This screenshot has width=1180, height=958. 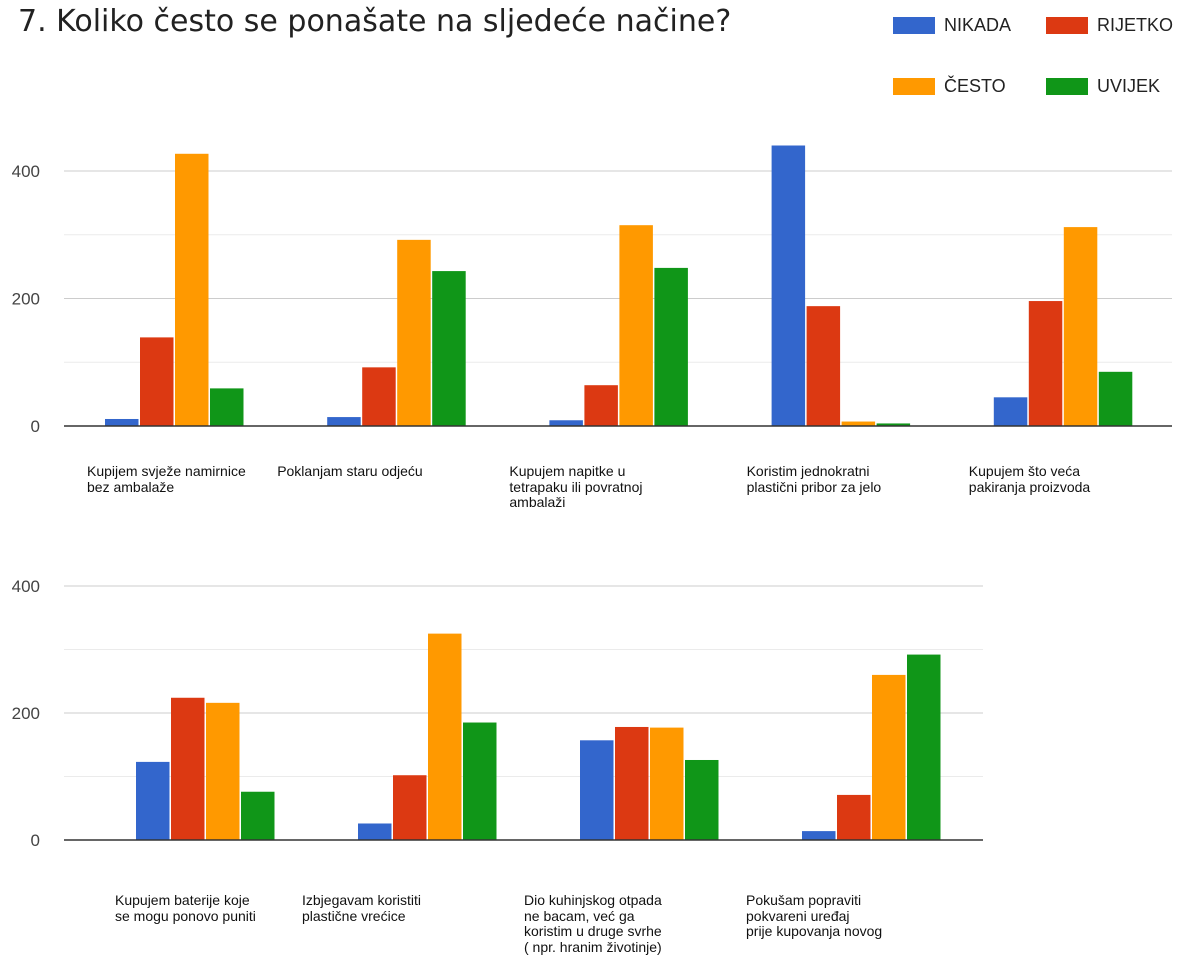 I want to click on category-label: Izbjegavam koristiti plastične vrećice, so click(x=362, y=908).